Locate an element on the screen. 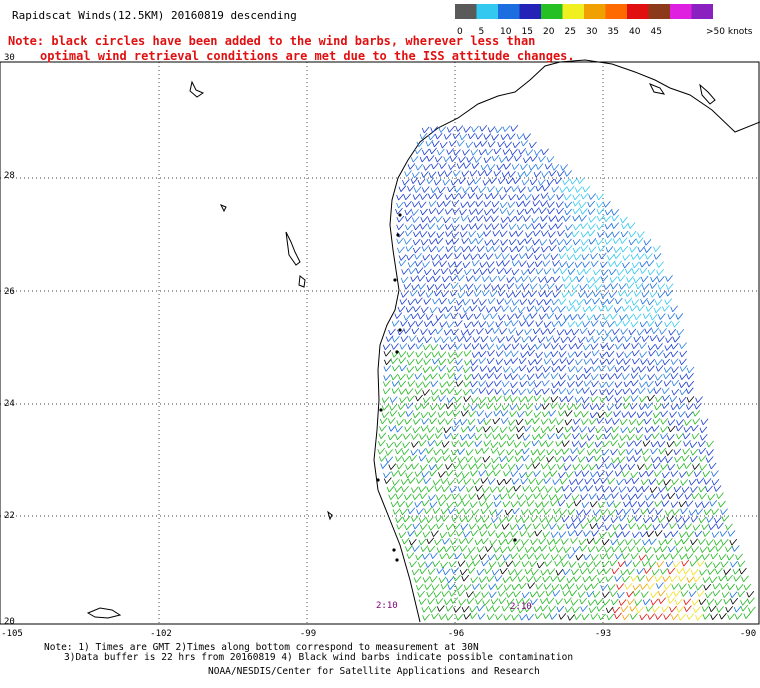  latitude-labels: 30 28 26 24 22 20 is located at coordinates (9, 340).